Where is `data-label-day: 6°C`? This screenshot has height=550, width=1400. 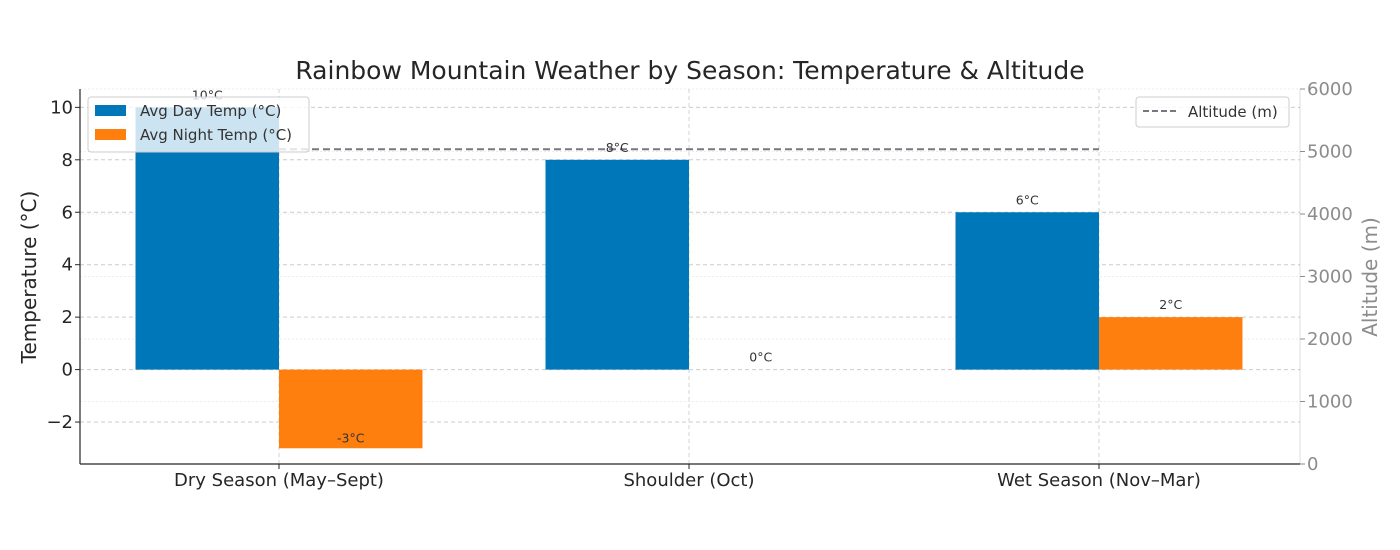
data-label-day: 6°C is located at coordinates (1027, 199).